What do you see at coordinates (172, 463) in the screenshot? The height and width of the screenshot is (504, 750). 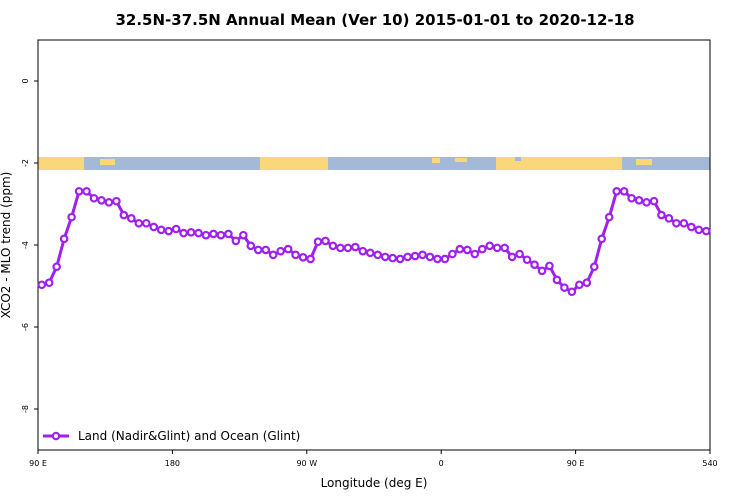 I see `x-tick-label: 180` at bounding box center [172, 463].